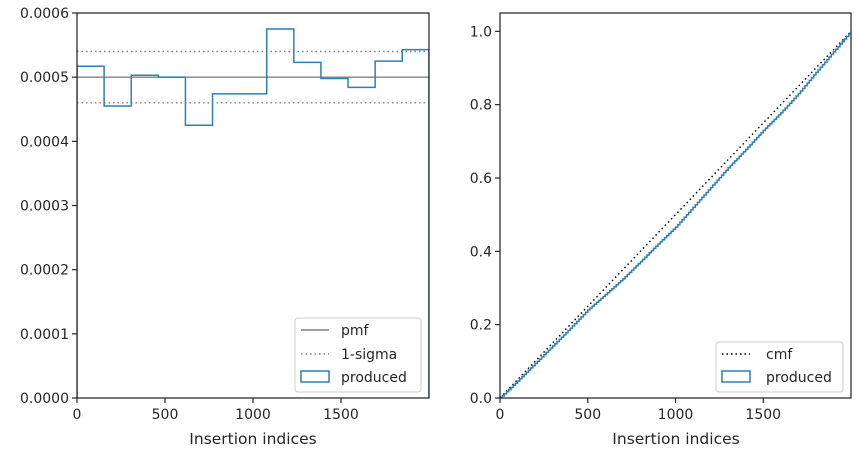 The height and width of the screenshot is (457, 861). I want to click on legend-cmf-label: cmf, so click(779, 355).